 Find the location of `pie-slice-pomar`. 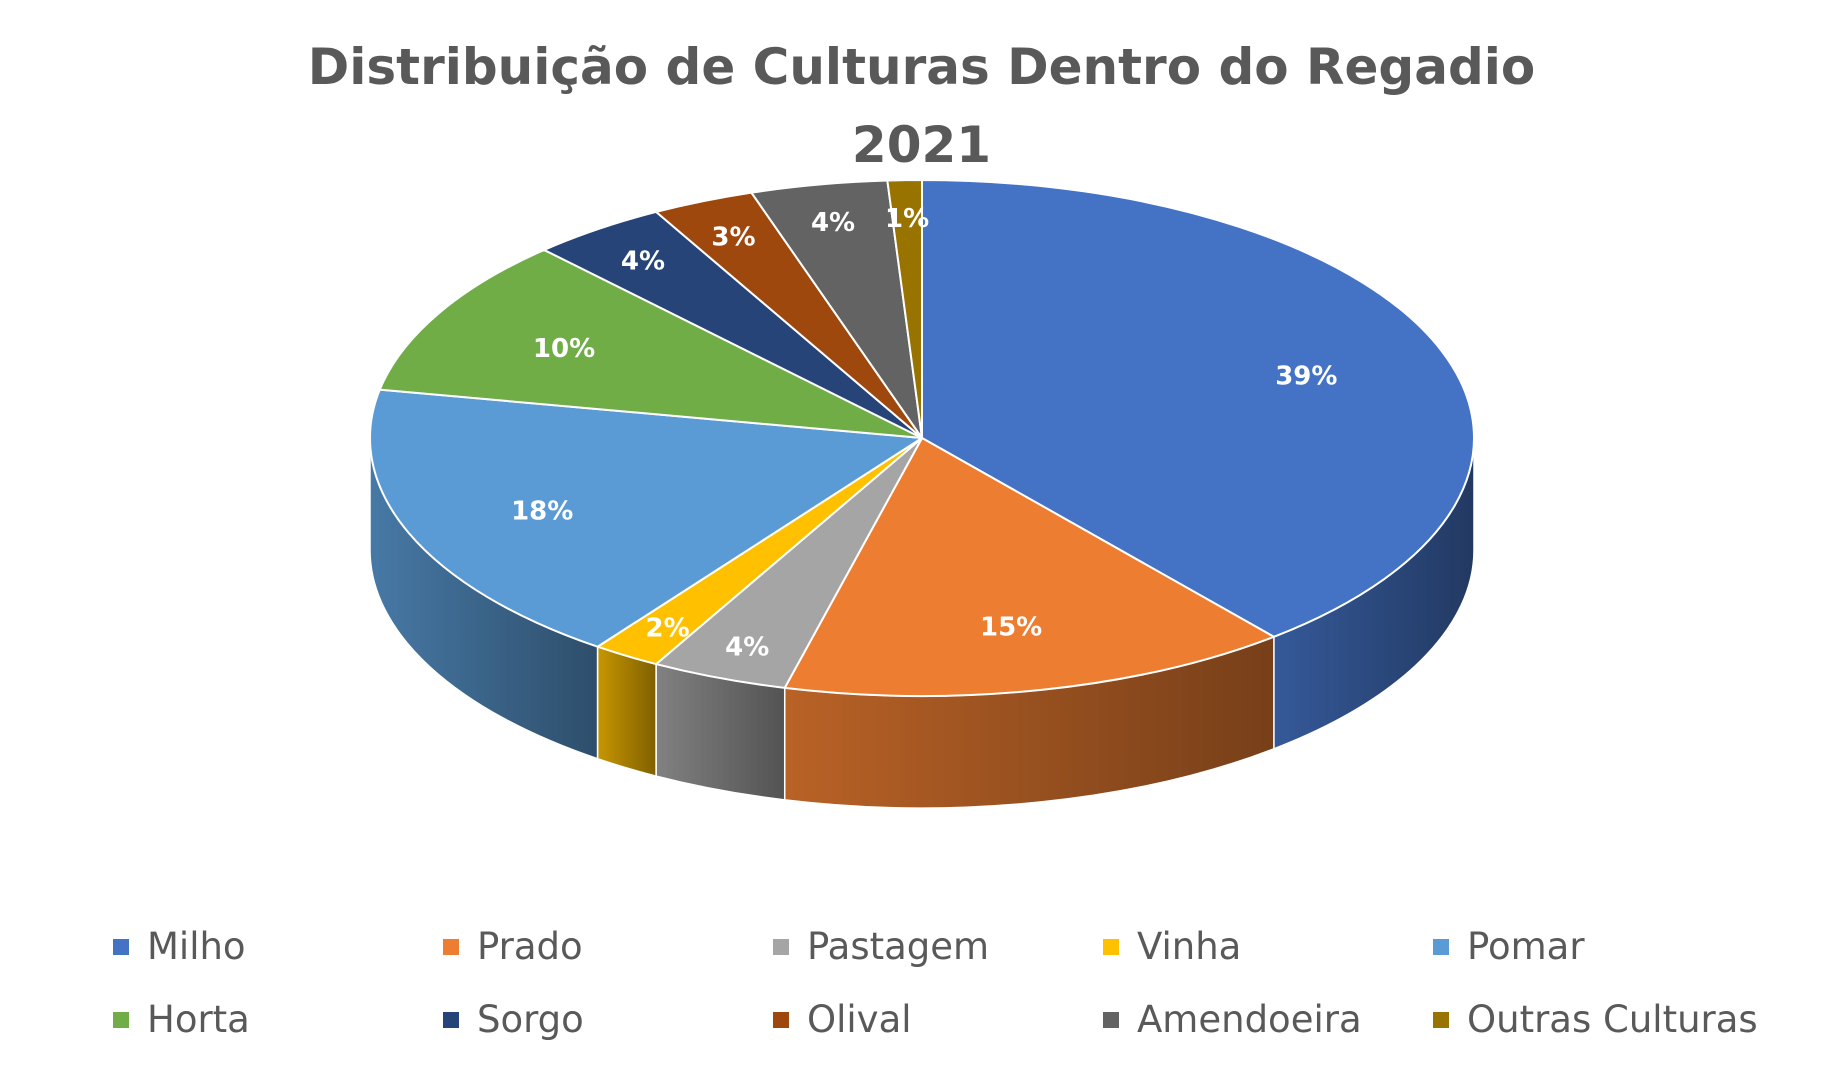

pie-slice-pomar is located at coordinates (646, 518).